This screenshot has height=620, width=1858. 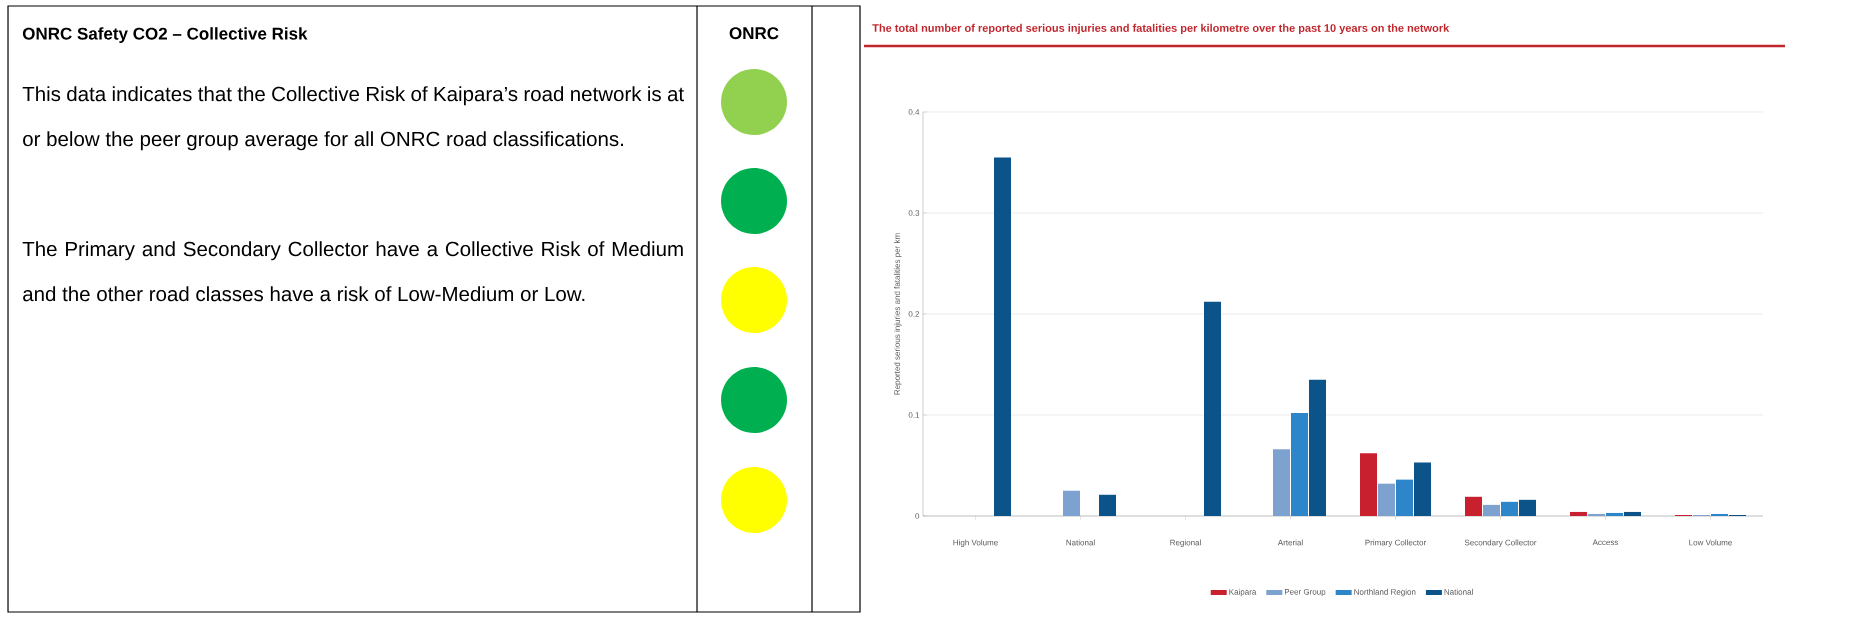 What do you see at coordinates (914, 314) in the screenshot?
I see `y-tick-label: 0.2` at bounding box center [914, 314].